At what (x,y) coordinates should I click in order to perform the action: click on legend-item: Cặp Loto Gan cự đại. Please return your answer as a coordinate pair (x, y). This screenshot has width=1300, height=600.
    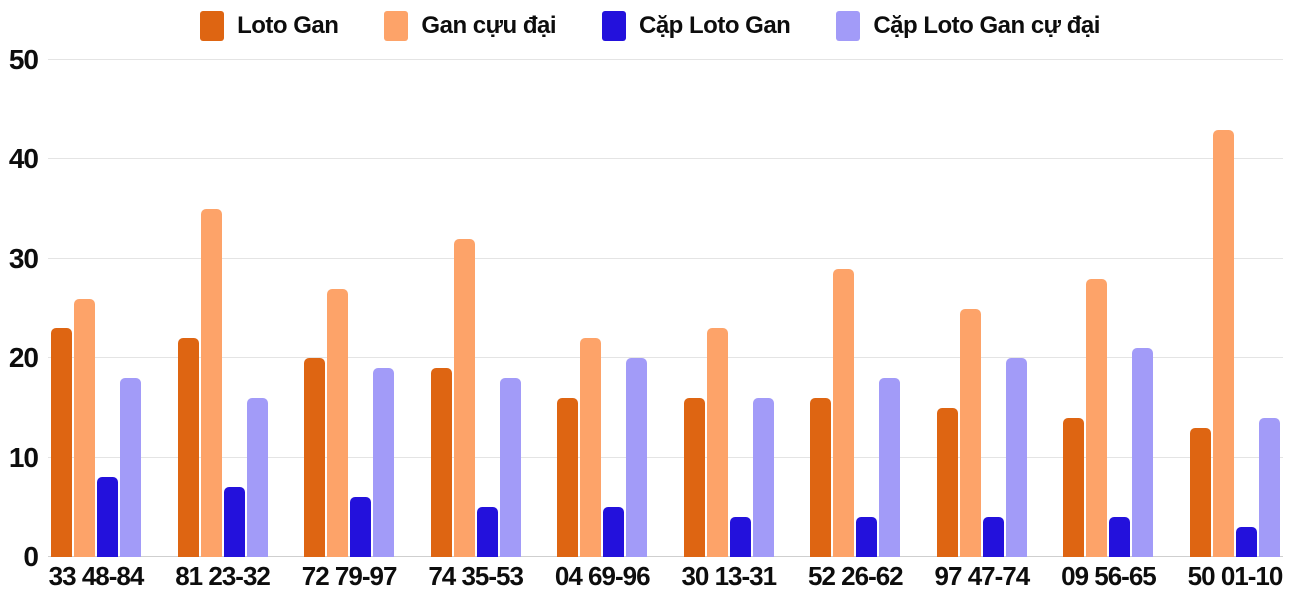
    Looking at the image, I should click on (968, 26).